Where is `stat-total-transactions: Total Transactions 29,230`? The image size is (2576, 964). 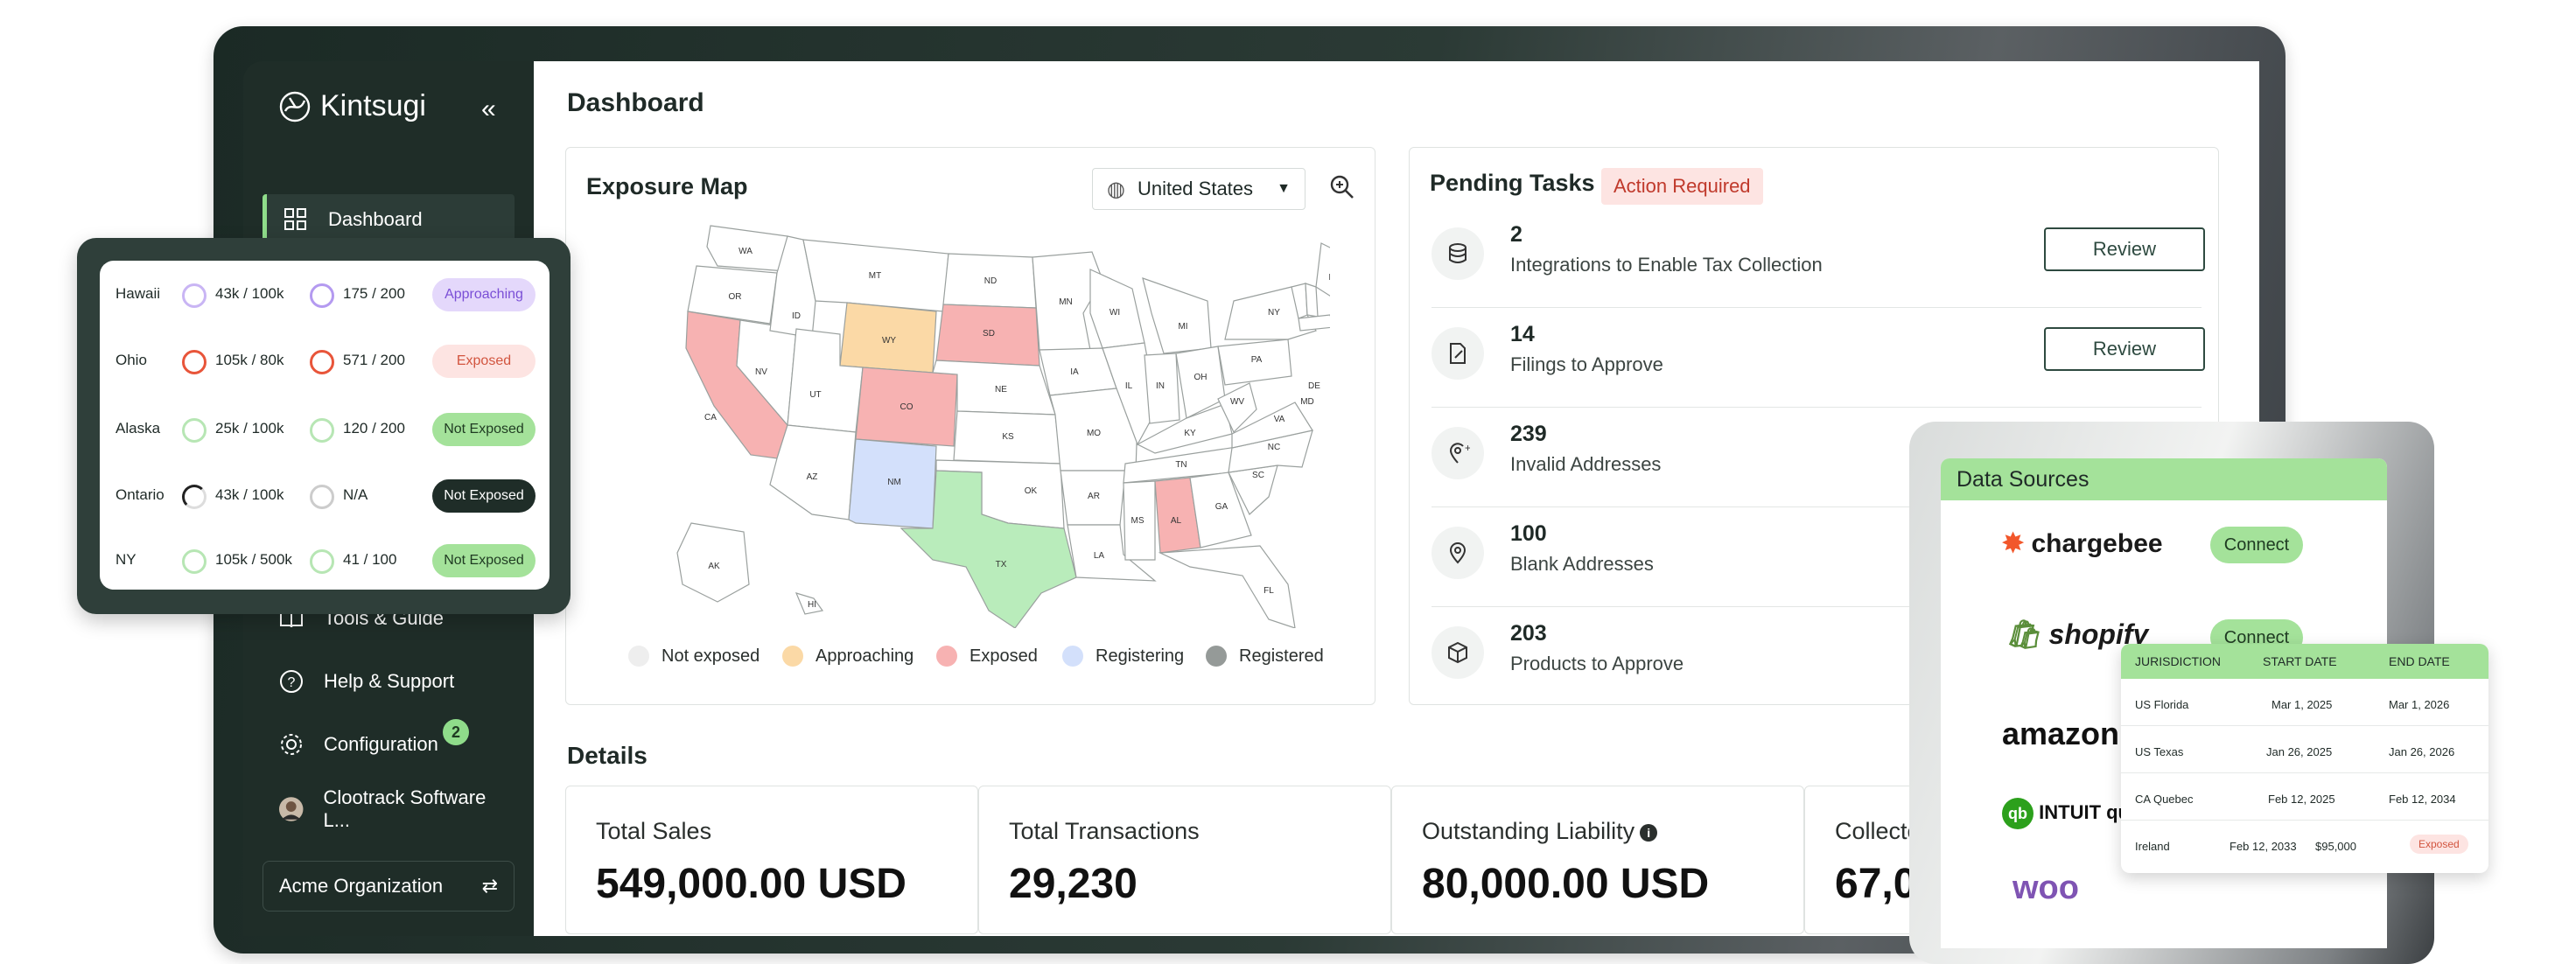 stat-total-transactions: Total Transactions 29,230 is located at coordinates (1184, 860).